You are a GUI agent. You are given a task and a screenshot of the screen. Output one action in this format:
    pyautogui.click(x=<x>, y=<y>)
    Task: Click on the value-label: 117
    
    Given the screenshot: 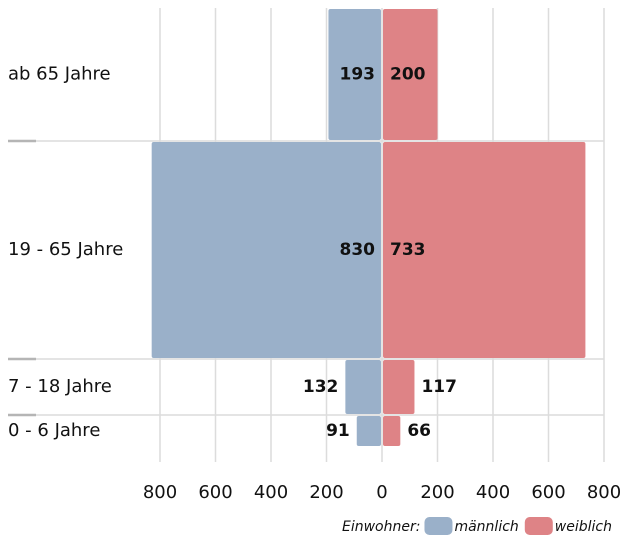 What is the action you would take?
    pyautogui.click(x=439, y=387)
    